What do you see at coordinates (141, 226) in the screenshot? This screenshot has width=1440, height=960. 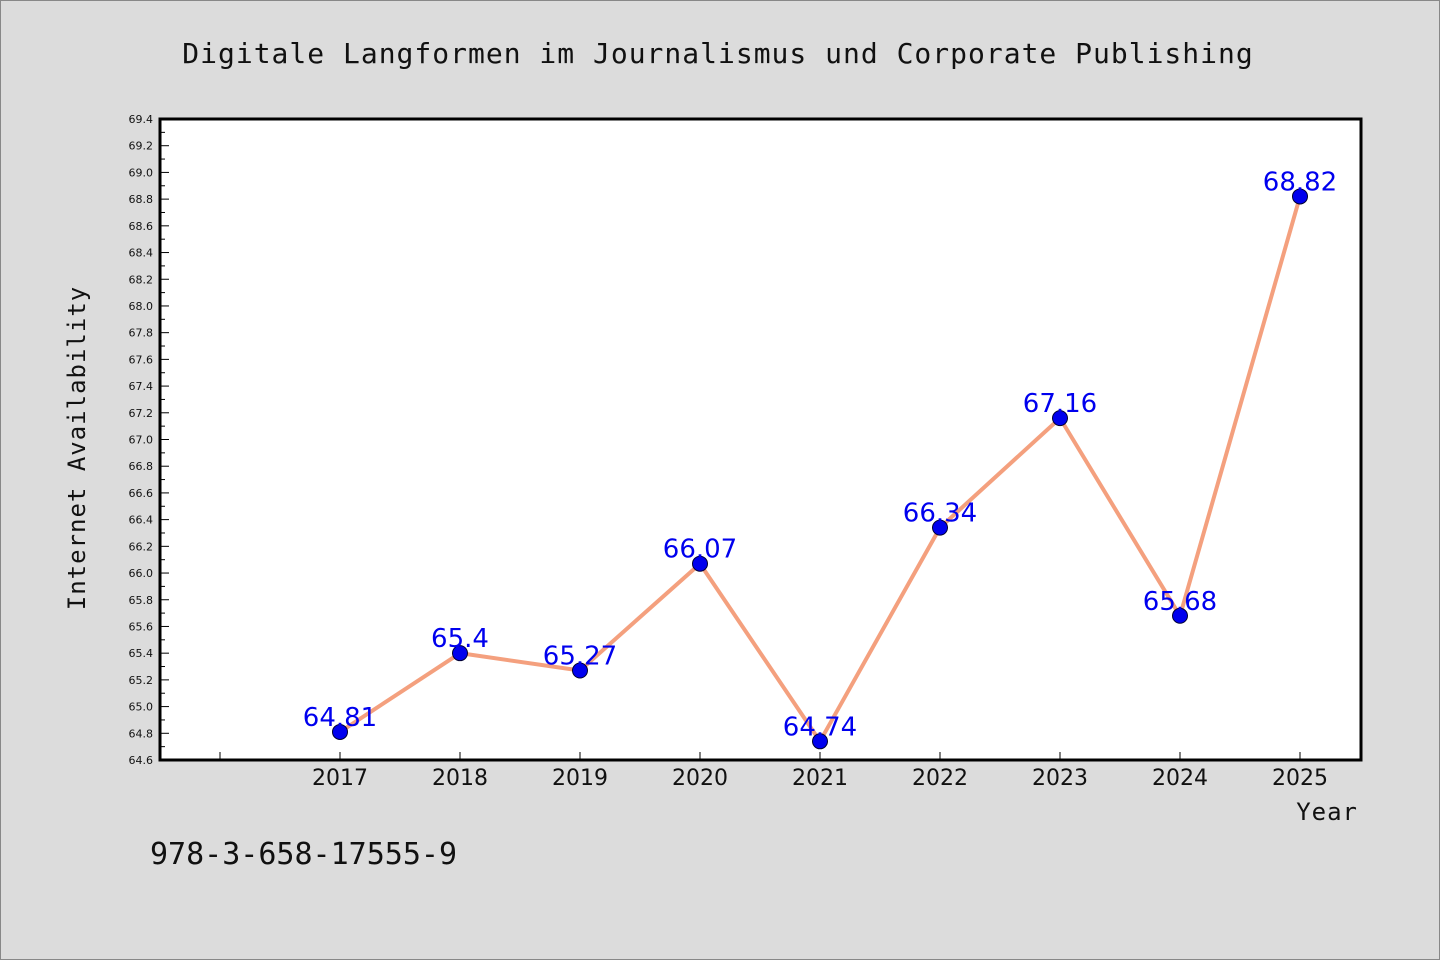 I see `y-tick-label: 68.6` at bounding box center [141, 226].